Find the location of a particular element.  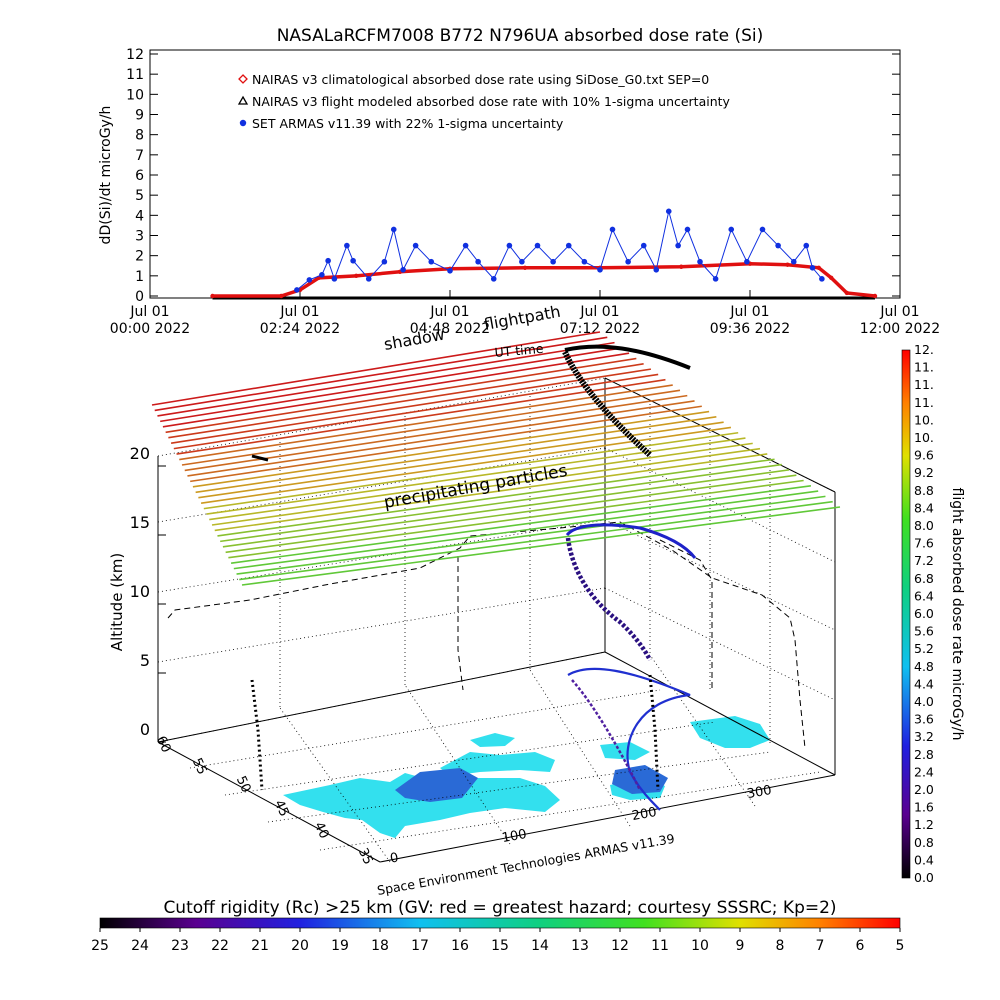

track-ground is located at coordinates (606, 735).